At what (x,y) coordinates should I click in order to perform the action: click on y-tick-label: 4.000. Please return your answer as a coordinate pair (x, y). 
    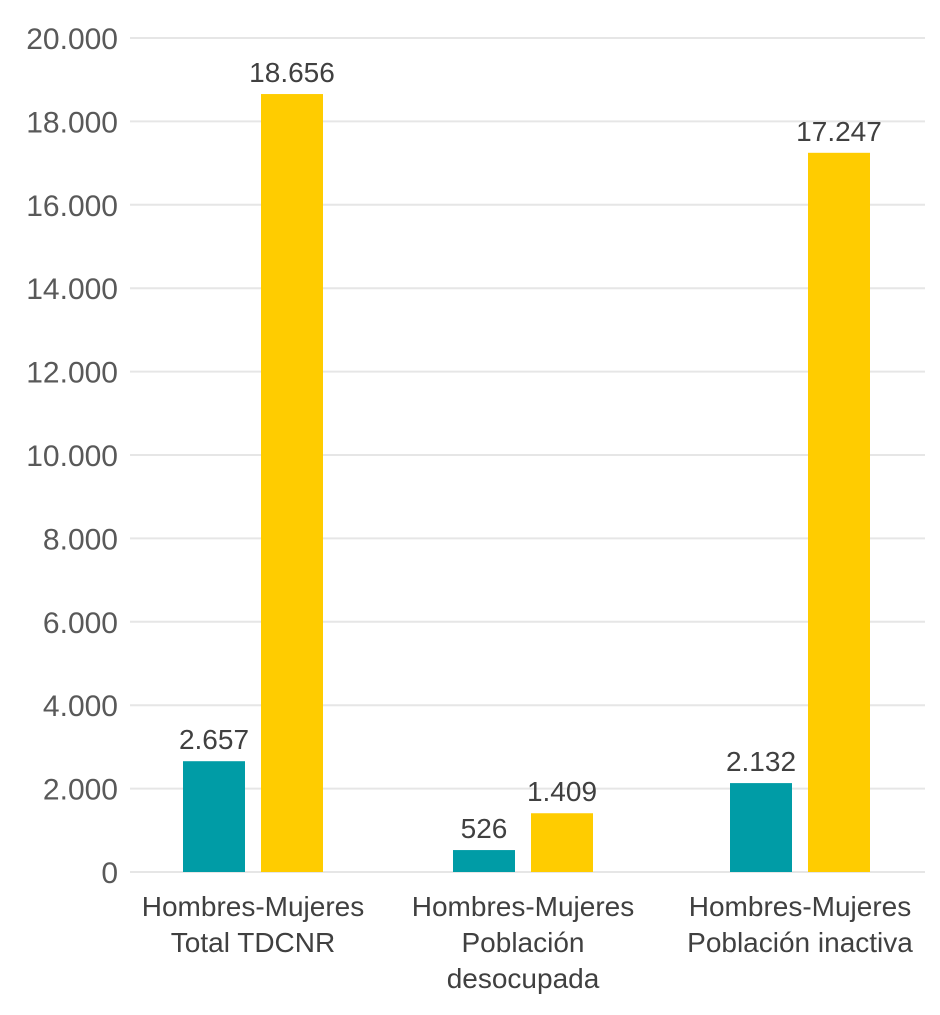
    Looking at the image, I should click on (80, 706).